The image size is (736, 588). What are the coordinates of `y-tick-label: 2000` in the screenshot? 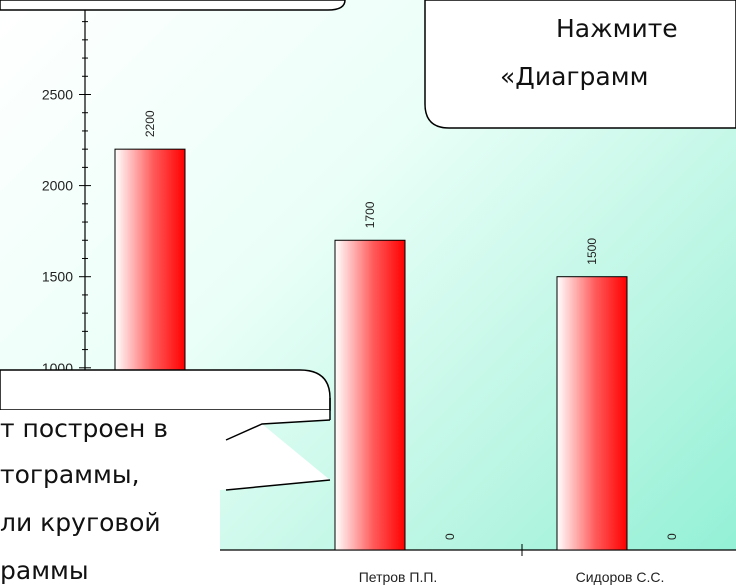 It's located at (57, 186).